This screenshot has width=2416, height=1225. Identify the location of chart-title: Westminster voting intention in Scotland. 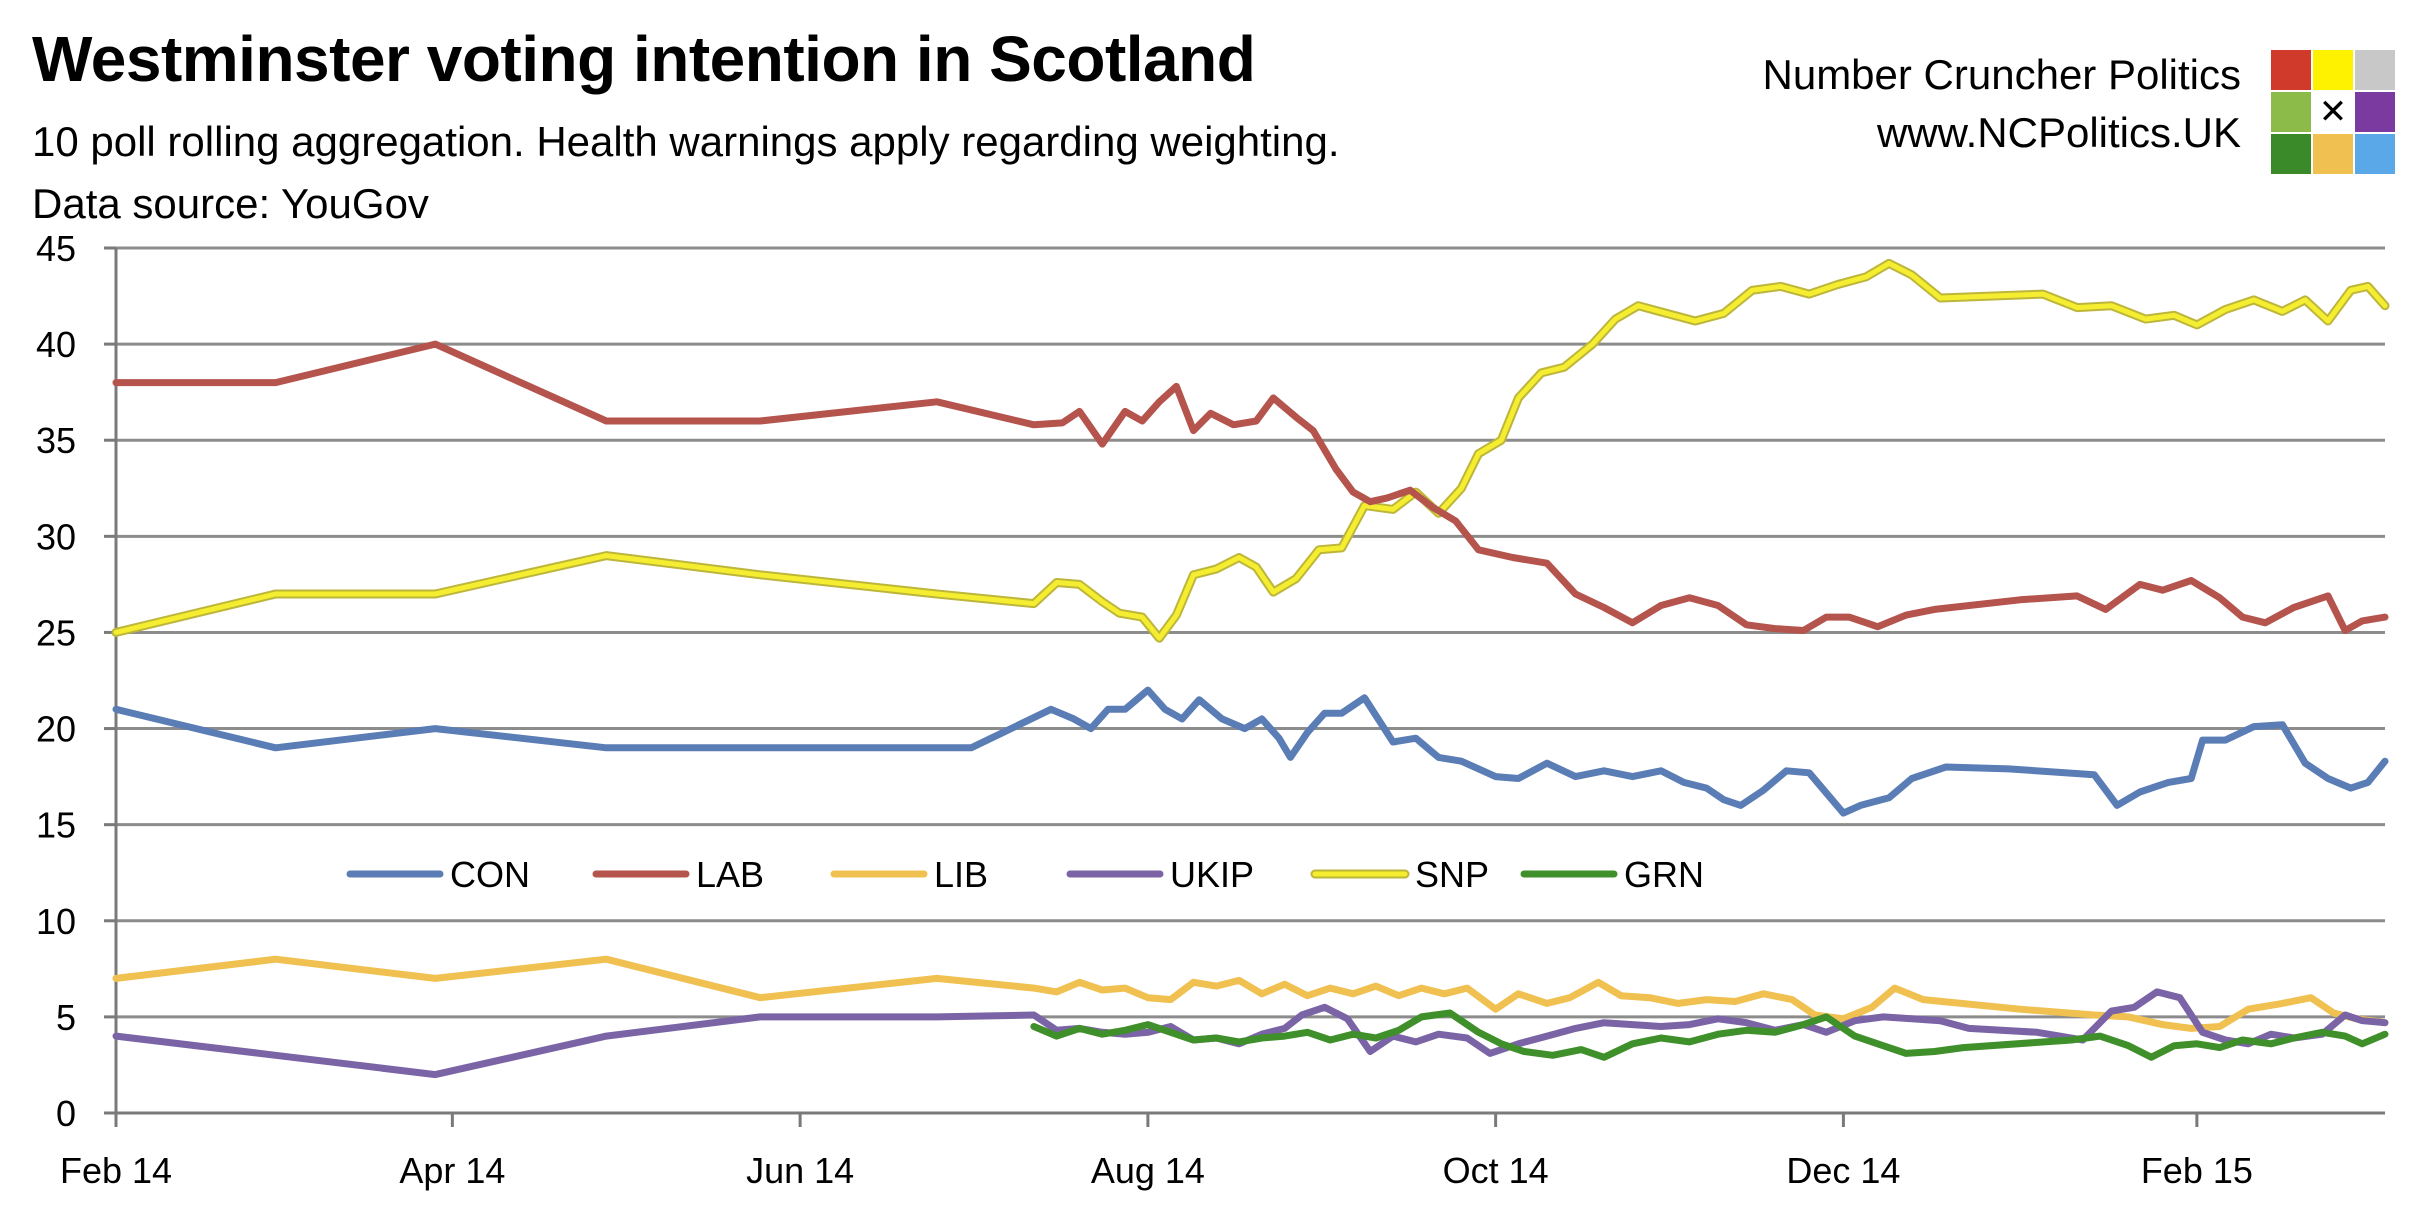
(644, 59).